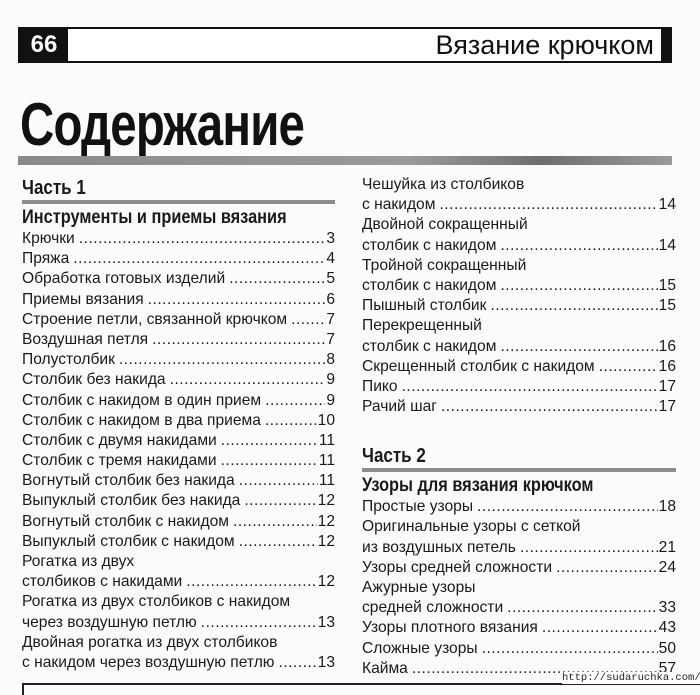  I want to click on toc-entry: Строение петли, связанной крючком 7, so click(178, 320).